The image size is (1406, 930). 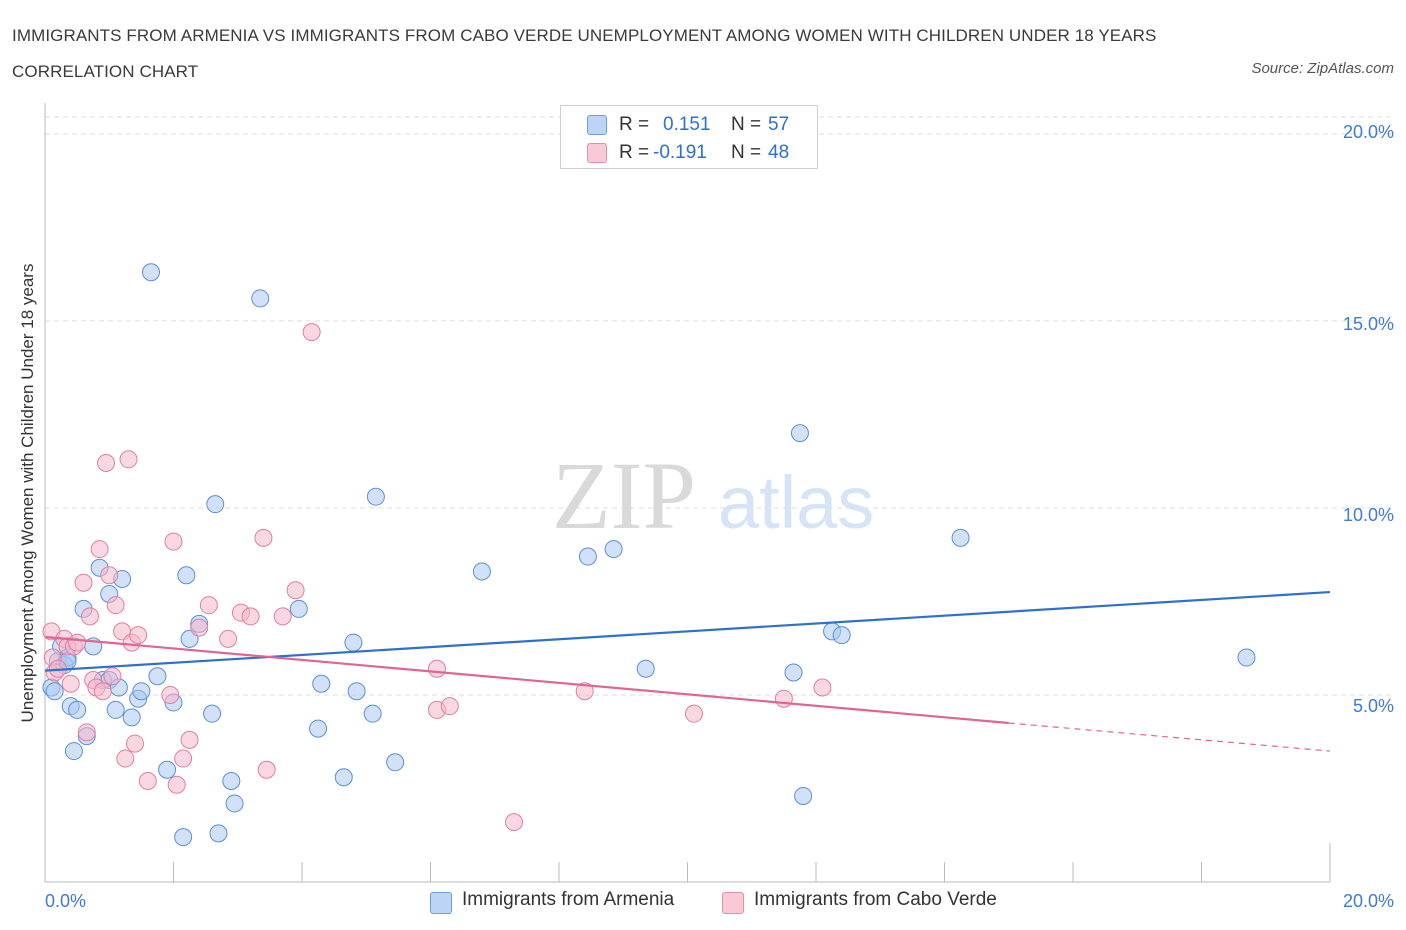 I want to click on bottom-legend-swatch-caboverde, so click(x=733, y=903).